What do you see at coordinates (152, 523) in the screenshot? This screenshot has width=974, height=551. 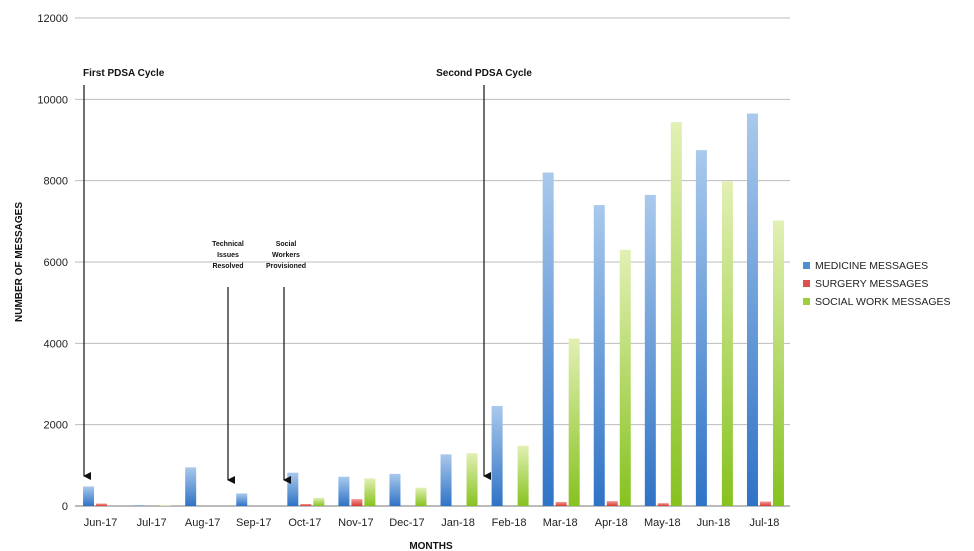 I see `x-tick-label: Jul-17` at bounding box center [152, 523].